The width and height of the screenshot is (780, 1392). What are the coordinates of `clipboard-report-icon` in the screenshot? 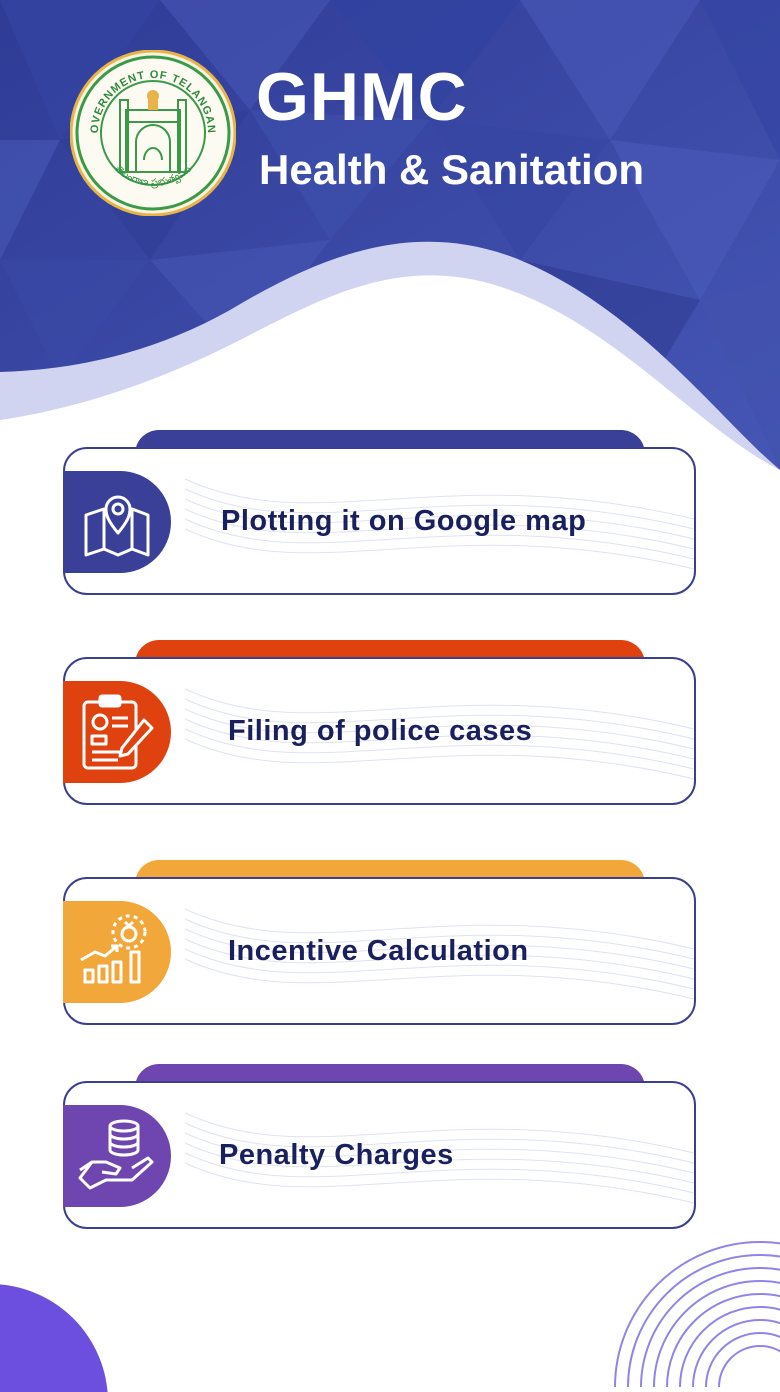 It's located at (117, 732).